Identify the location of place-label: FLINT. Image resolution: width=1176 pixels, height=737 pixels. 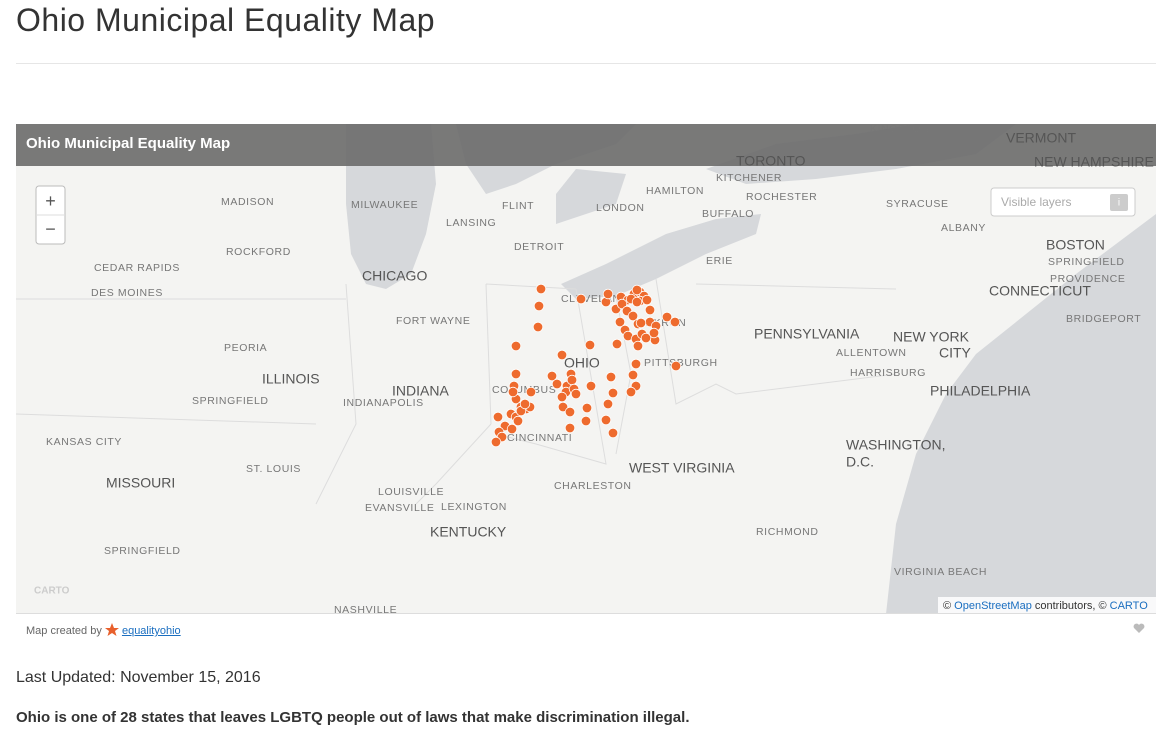
(518, 206).